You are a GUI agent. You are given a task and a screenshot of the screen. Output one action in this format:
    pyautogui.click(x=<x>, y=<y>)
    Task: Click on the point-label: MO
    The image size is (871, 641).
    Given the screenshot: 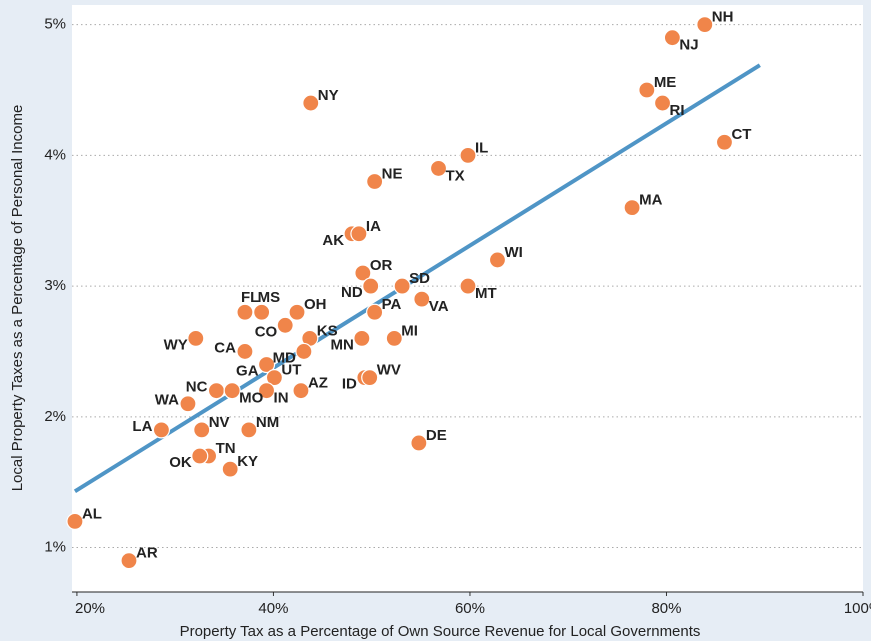 What is the action you would take?
    pyautogui.click(x=251, y=398)
    